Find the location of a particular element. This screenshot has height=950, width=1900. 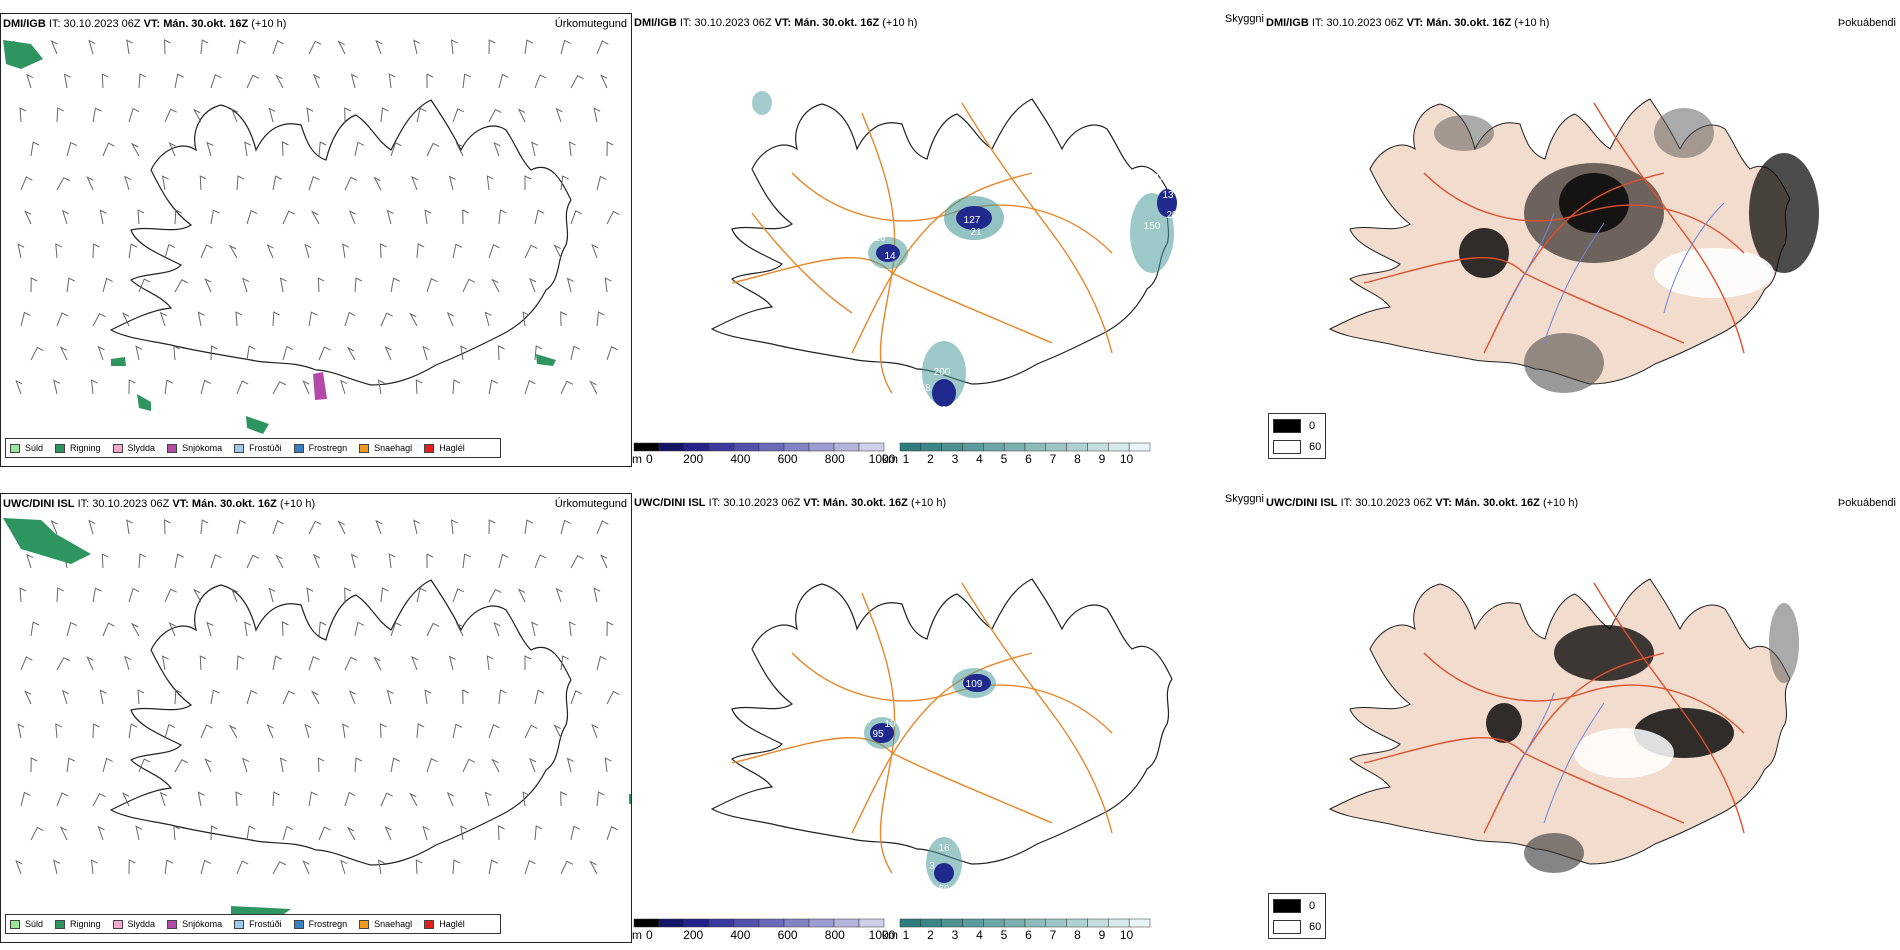

scale-km-tick: 5 is located at coordinates (1004, 459).